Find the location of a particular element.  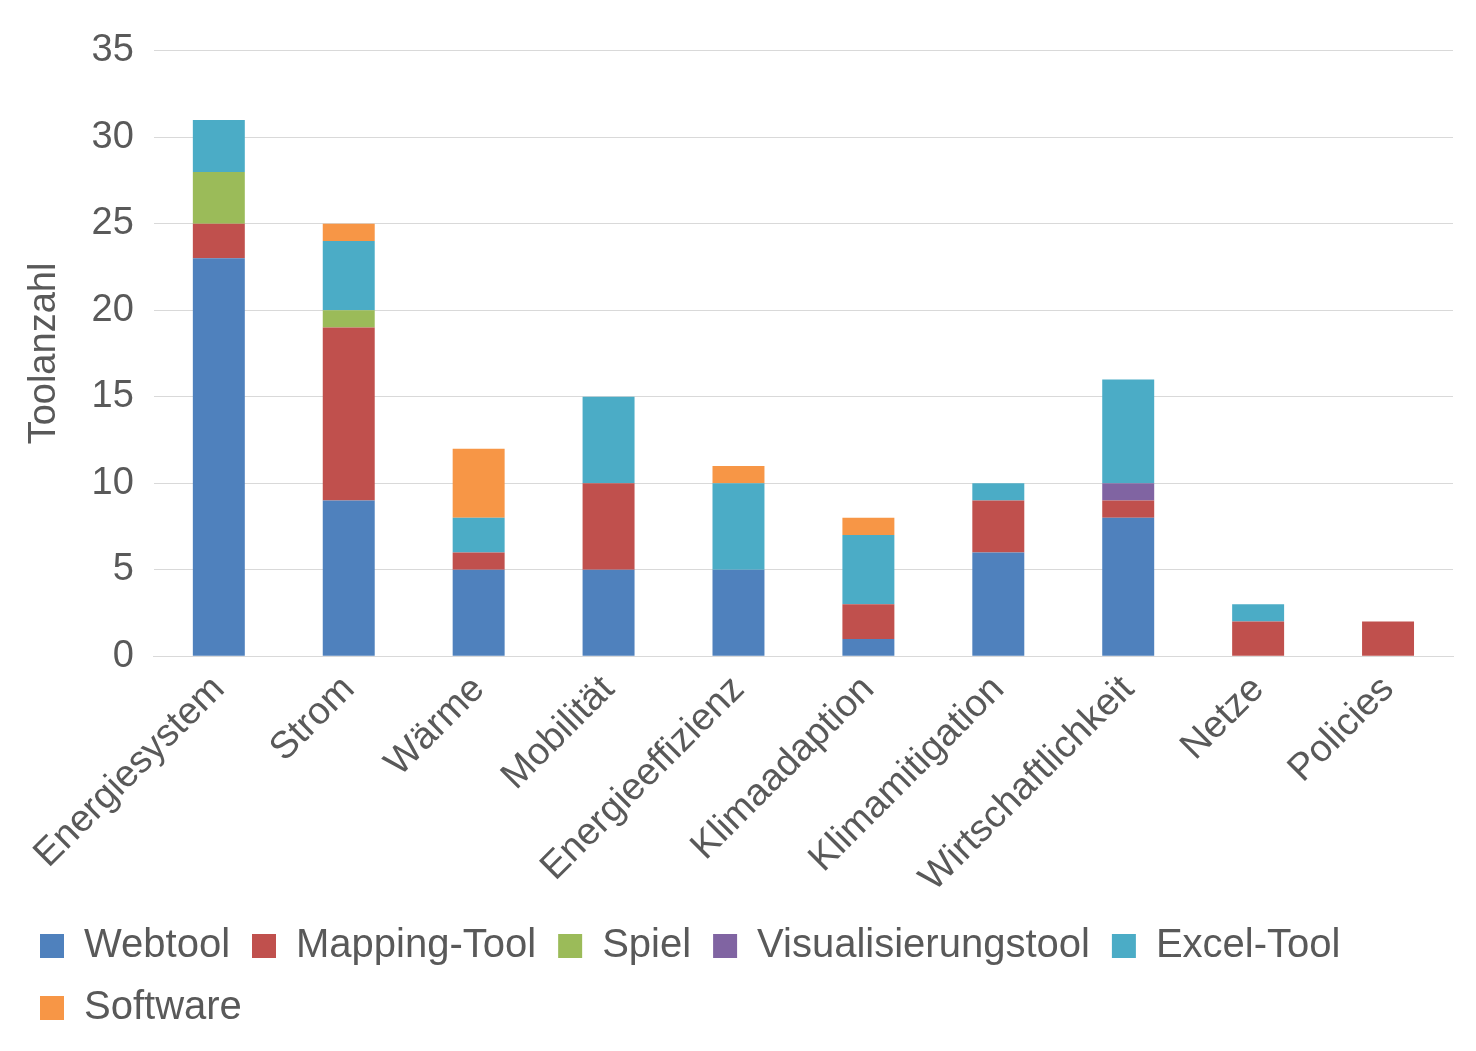

y-axis-title: Toolanzahl is located at coordinates (42, 353).